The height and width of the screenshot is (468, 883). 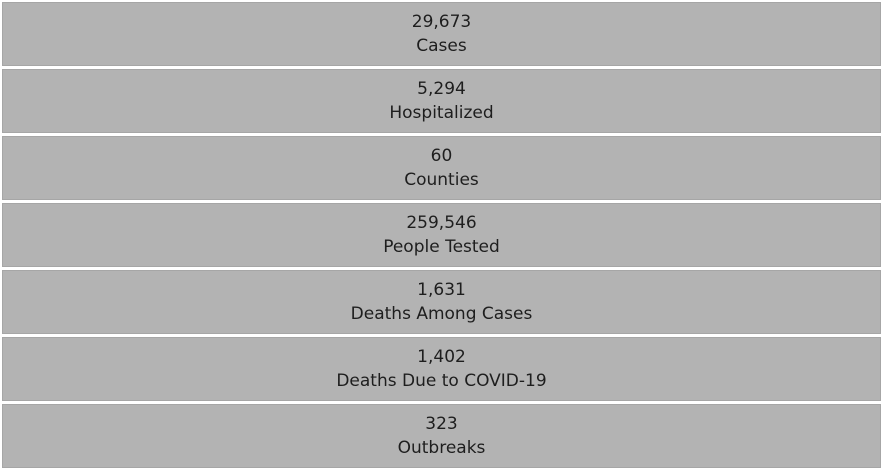 I want to click on stat-value: 323, so click(x=441, y=424).